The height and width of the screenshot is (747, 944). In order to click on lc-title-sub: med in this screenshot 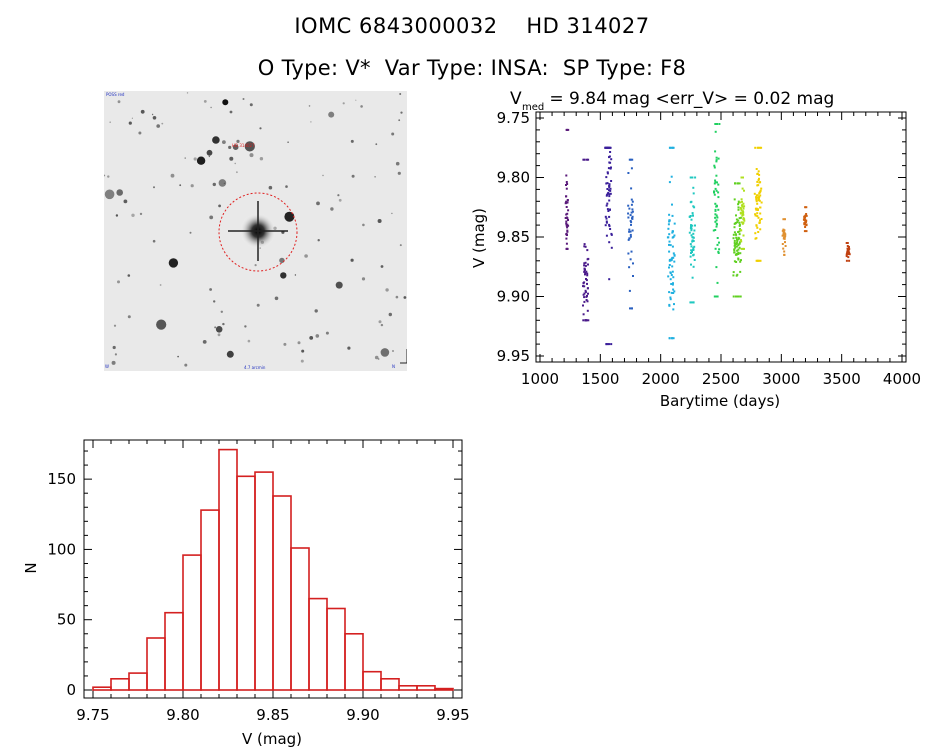, I will do `click(533, 107)`.